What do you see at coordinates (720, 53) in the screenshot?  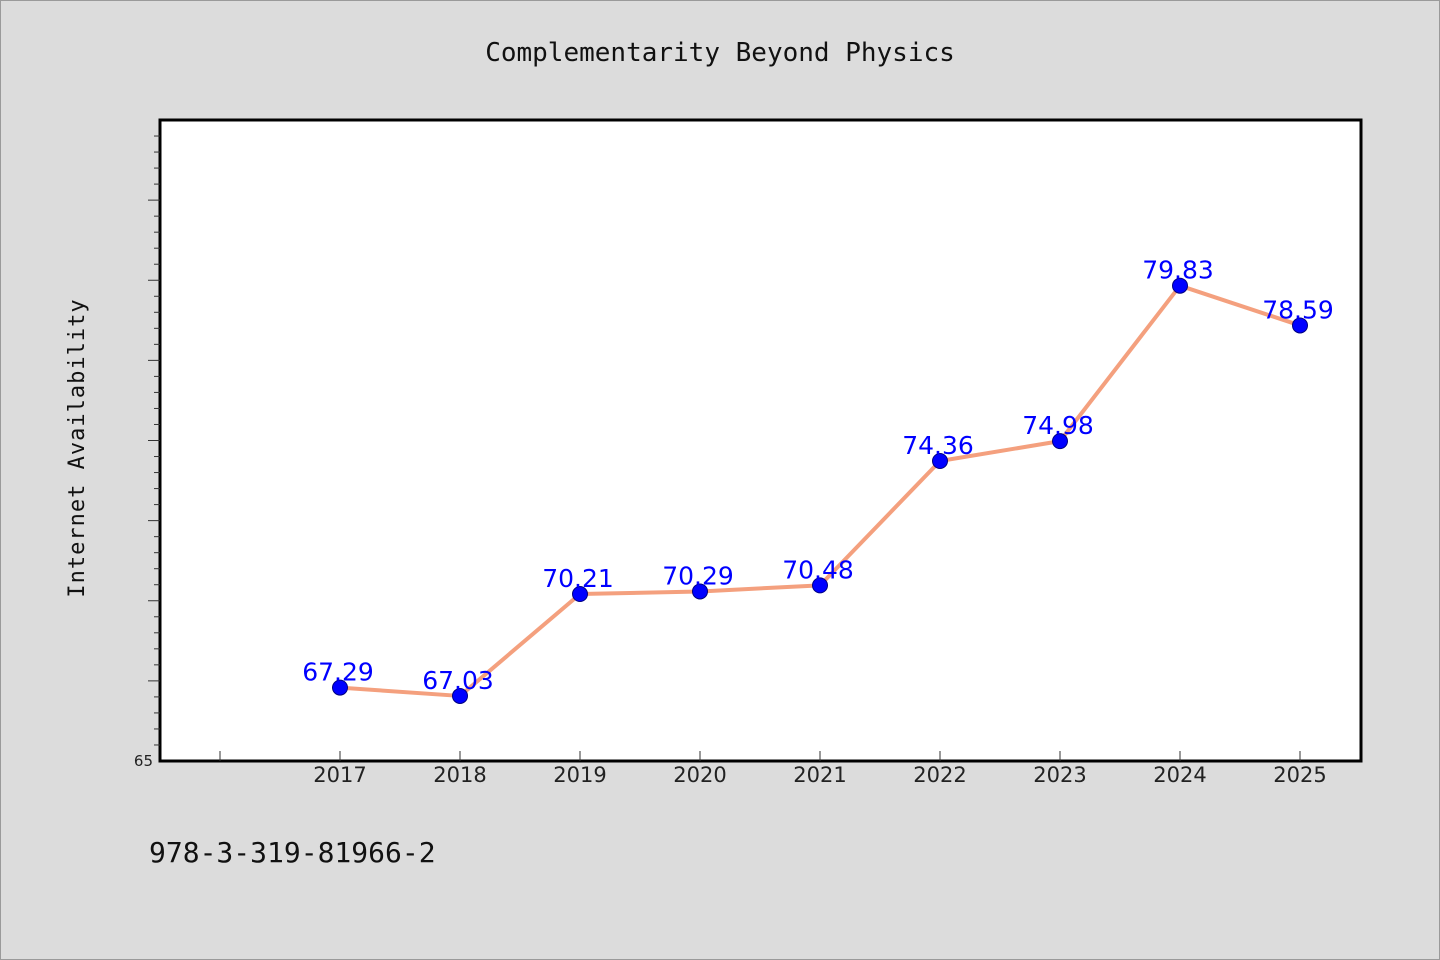 I see `chart-title: Complementarity Beyond Physics` at bounding box center [720, 53].